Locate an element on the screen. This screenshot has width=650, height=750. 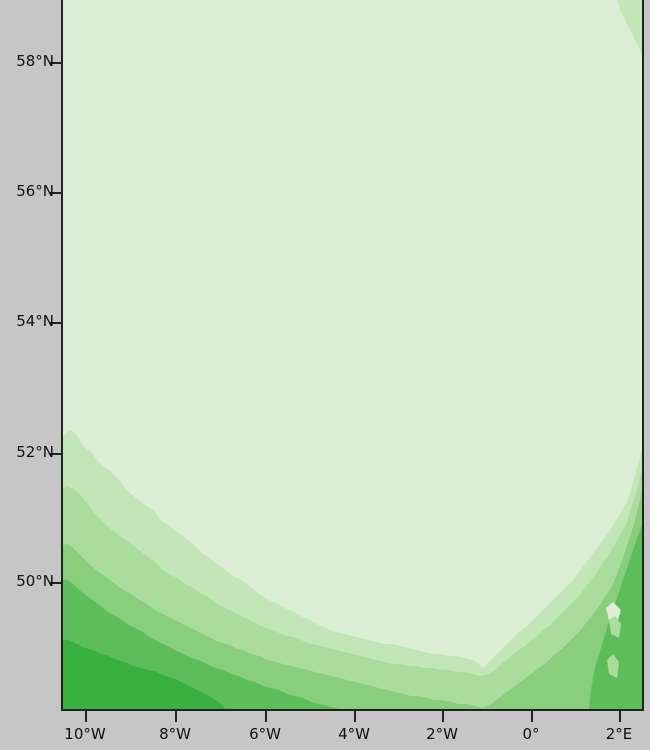
x-tick-mark-2E is located at coordinates (620, 716).